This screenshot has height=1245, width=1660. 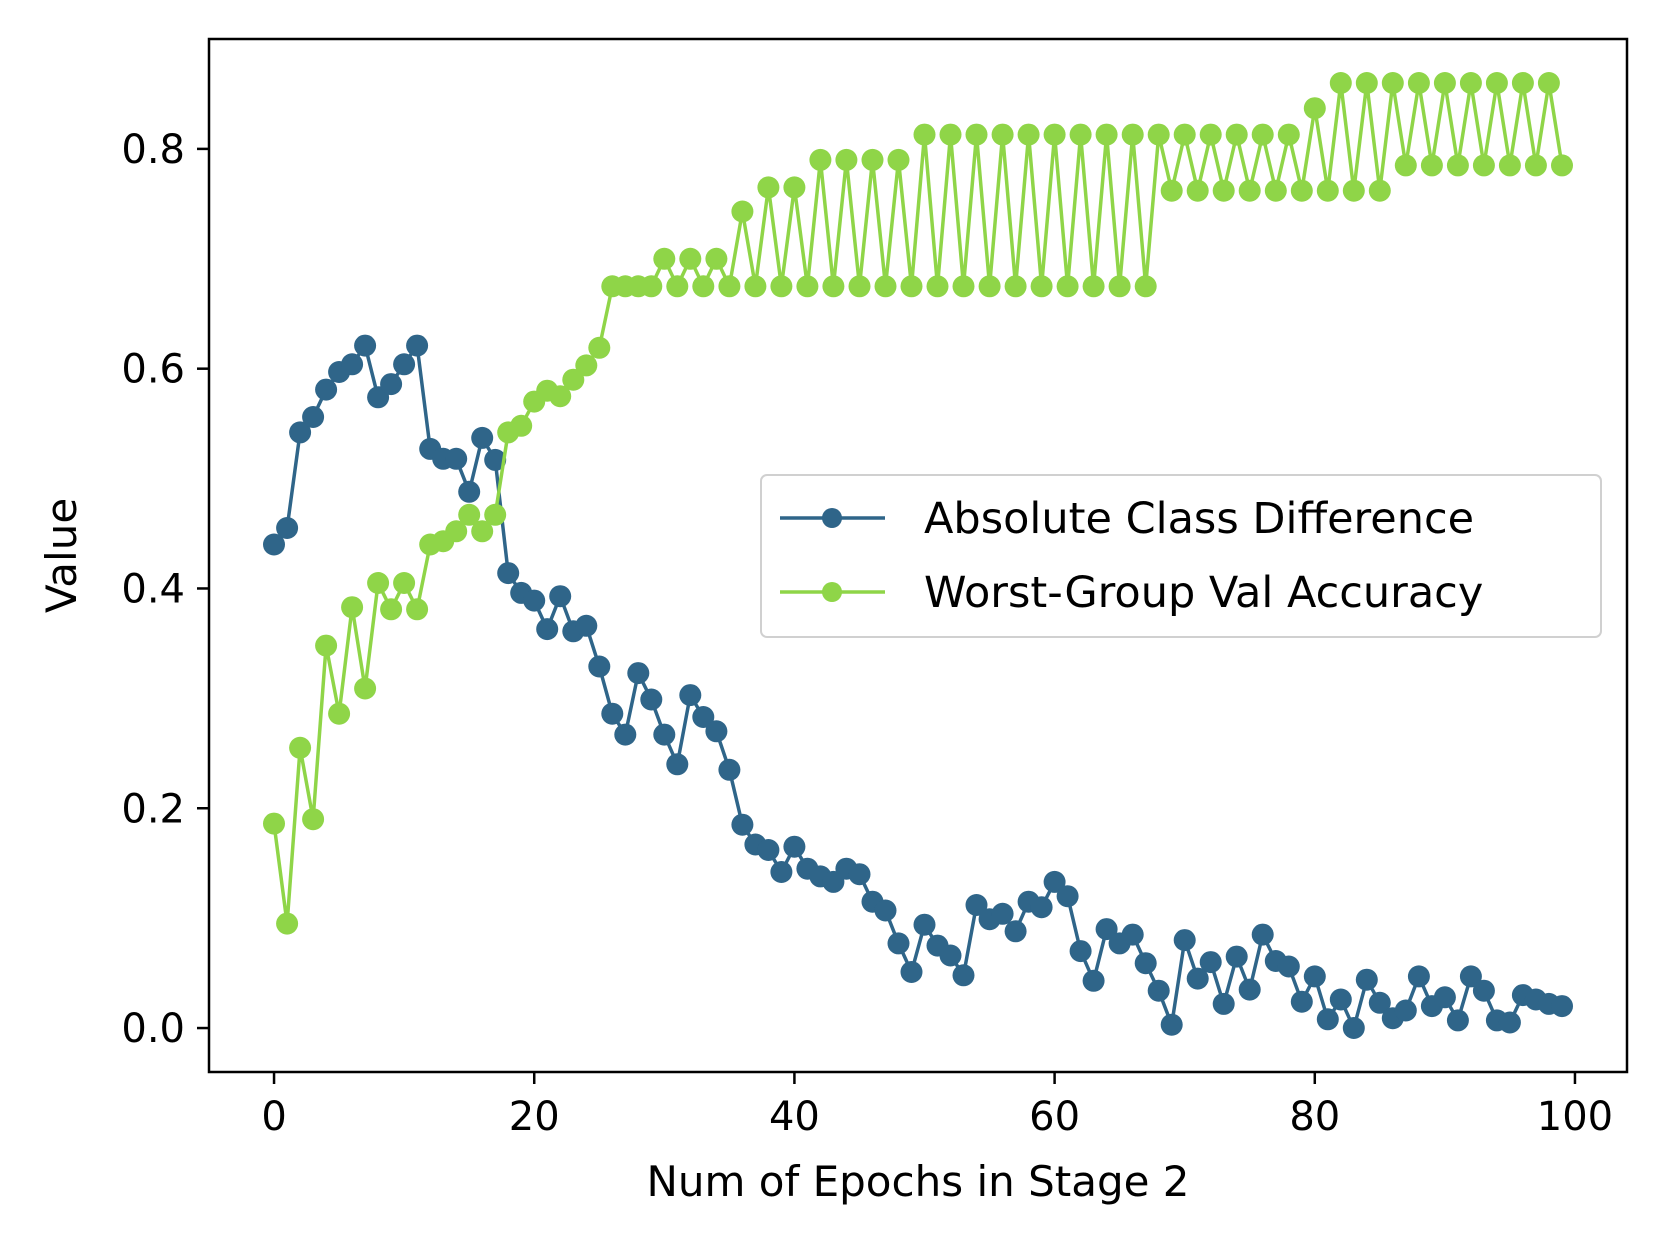 What do you see at coordinates (832, 592) in the screenshot?
I see `legend-marker-worst-group-val-accuracy` at bounding box center [832, 592].